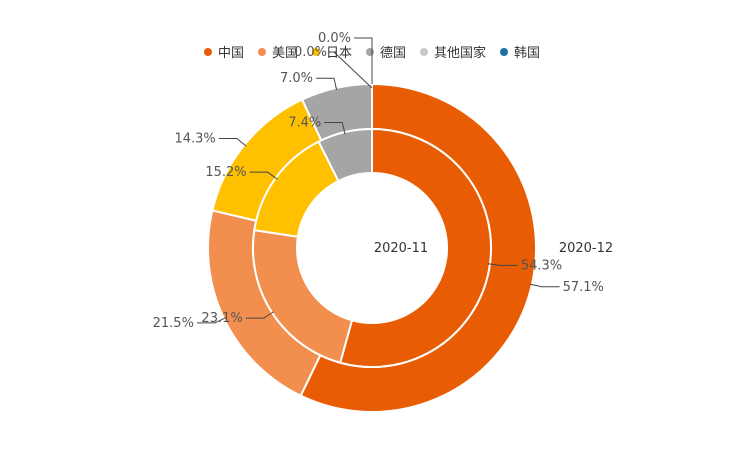  What do you see at coordinates (231, 53) in the screenshot?
I see `legend-label: 中国` at bounding box center [231, 53].